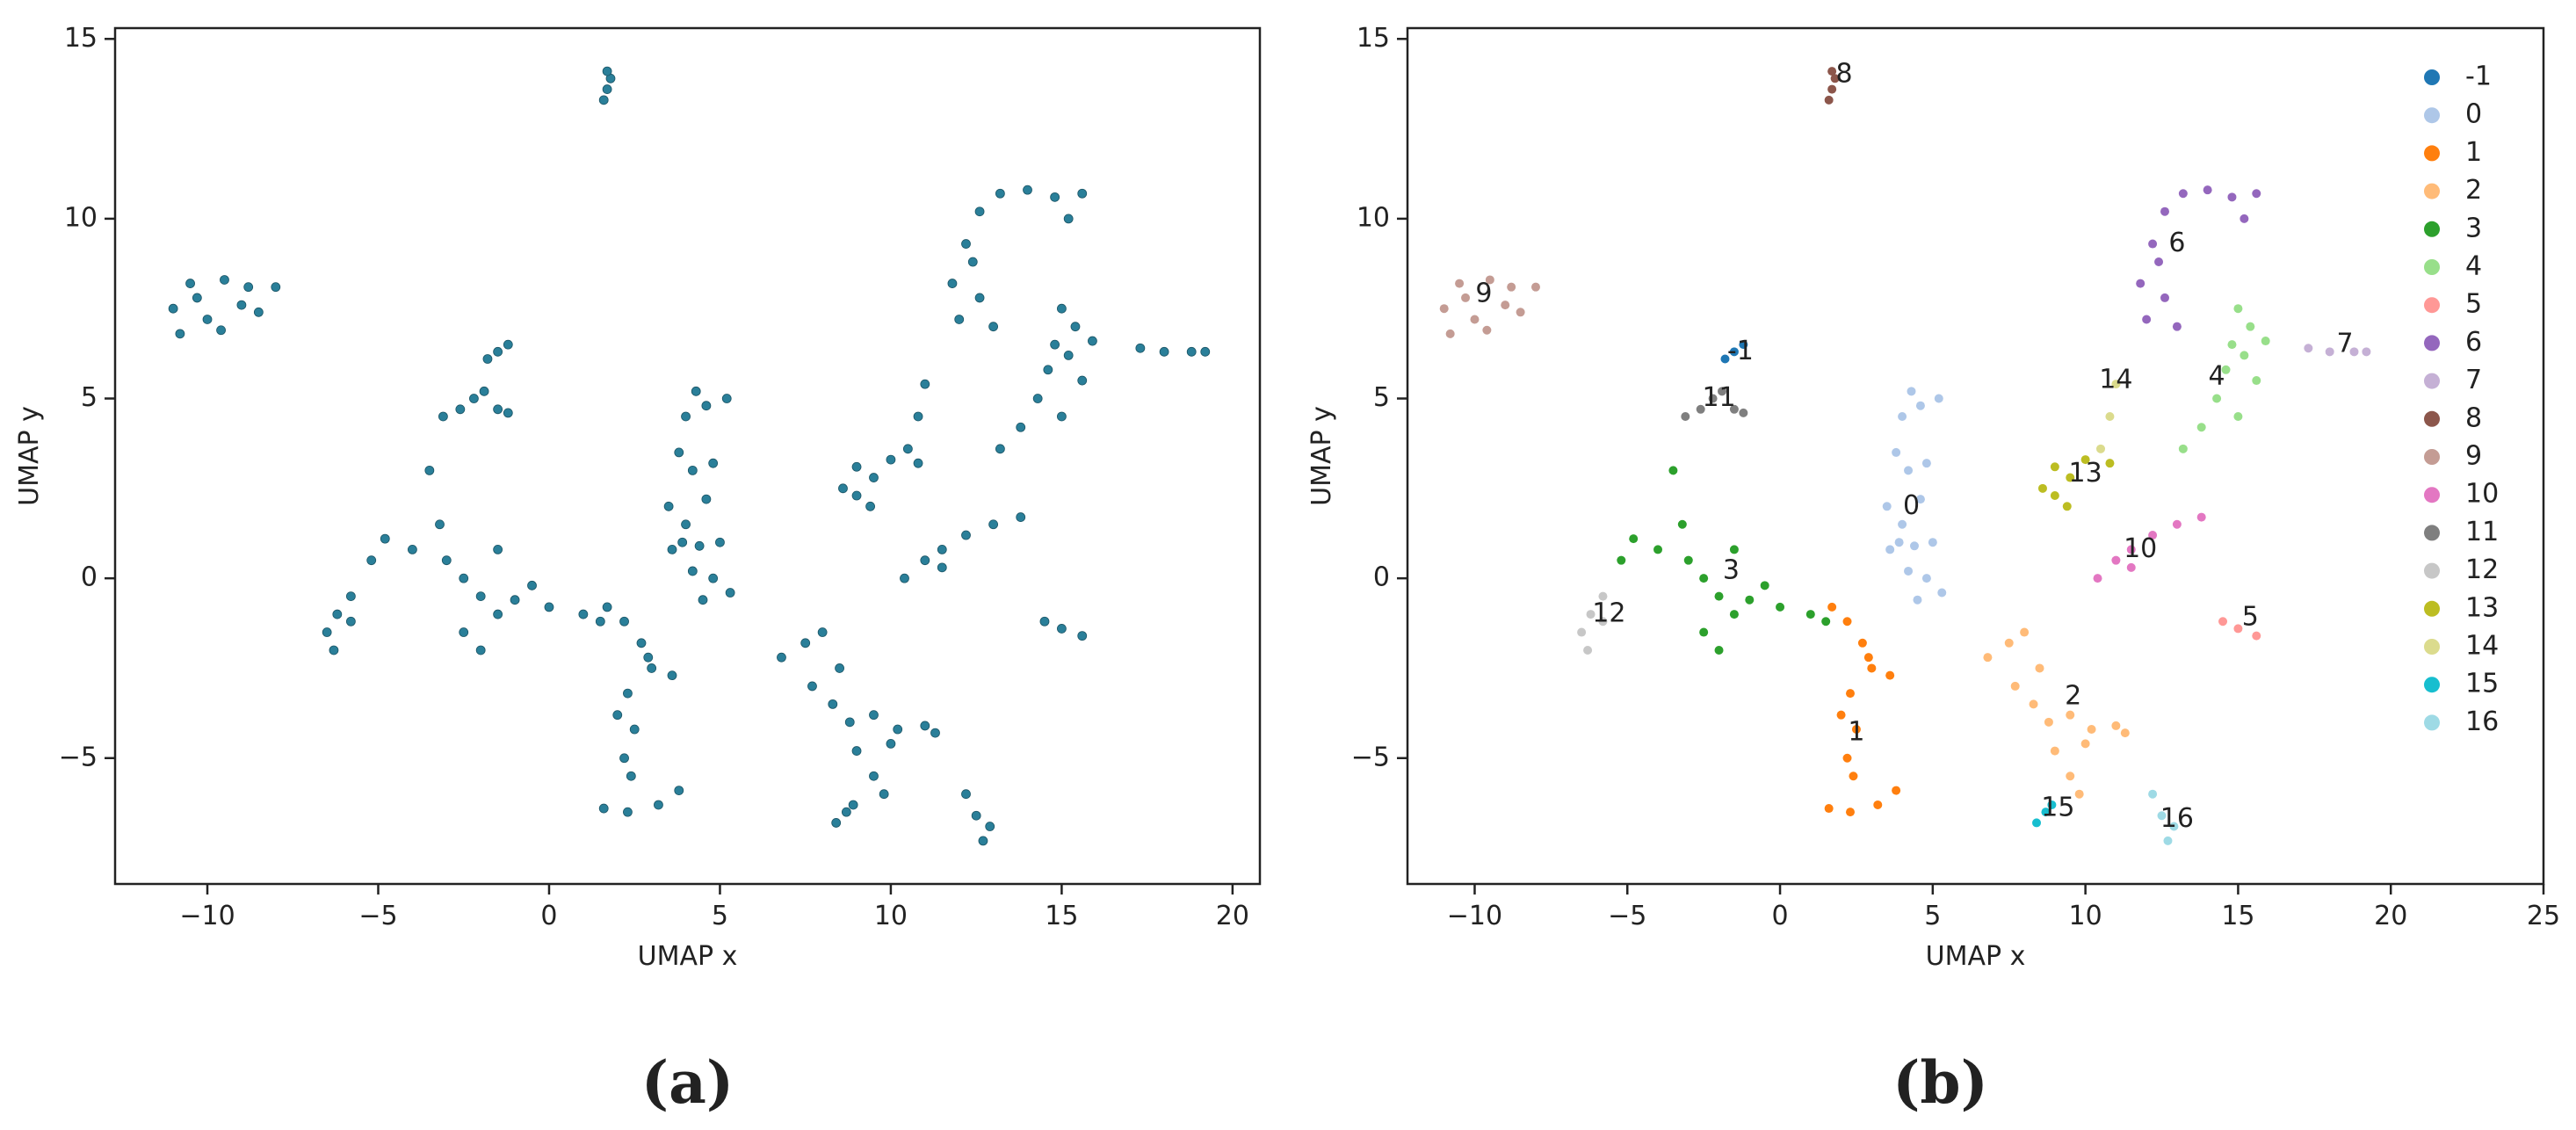 This screenshot has height=1130, width=2576. Describe the element at coordinates (2482, 570) in the screenshot. I see `legend-label: 12` at that location.